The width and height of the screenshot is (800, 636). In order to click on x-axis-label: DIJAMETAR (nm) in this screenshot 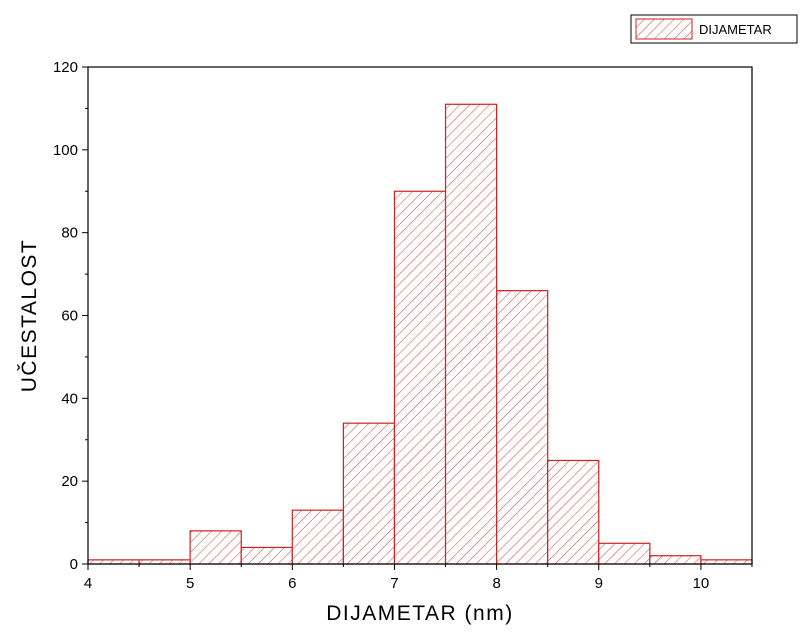, I will do `click(419, 613)`.